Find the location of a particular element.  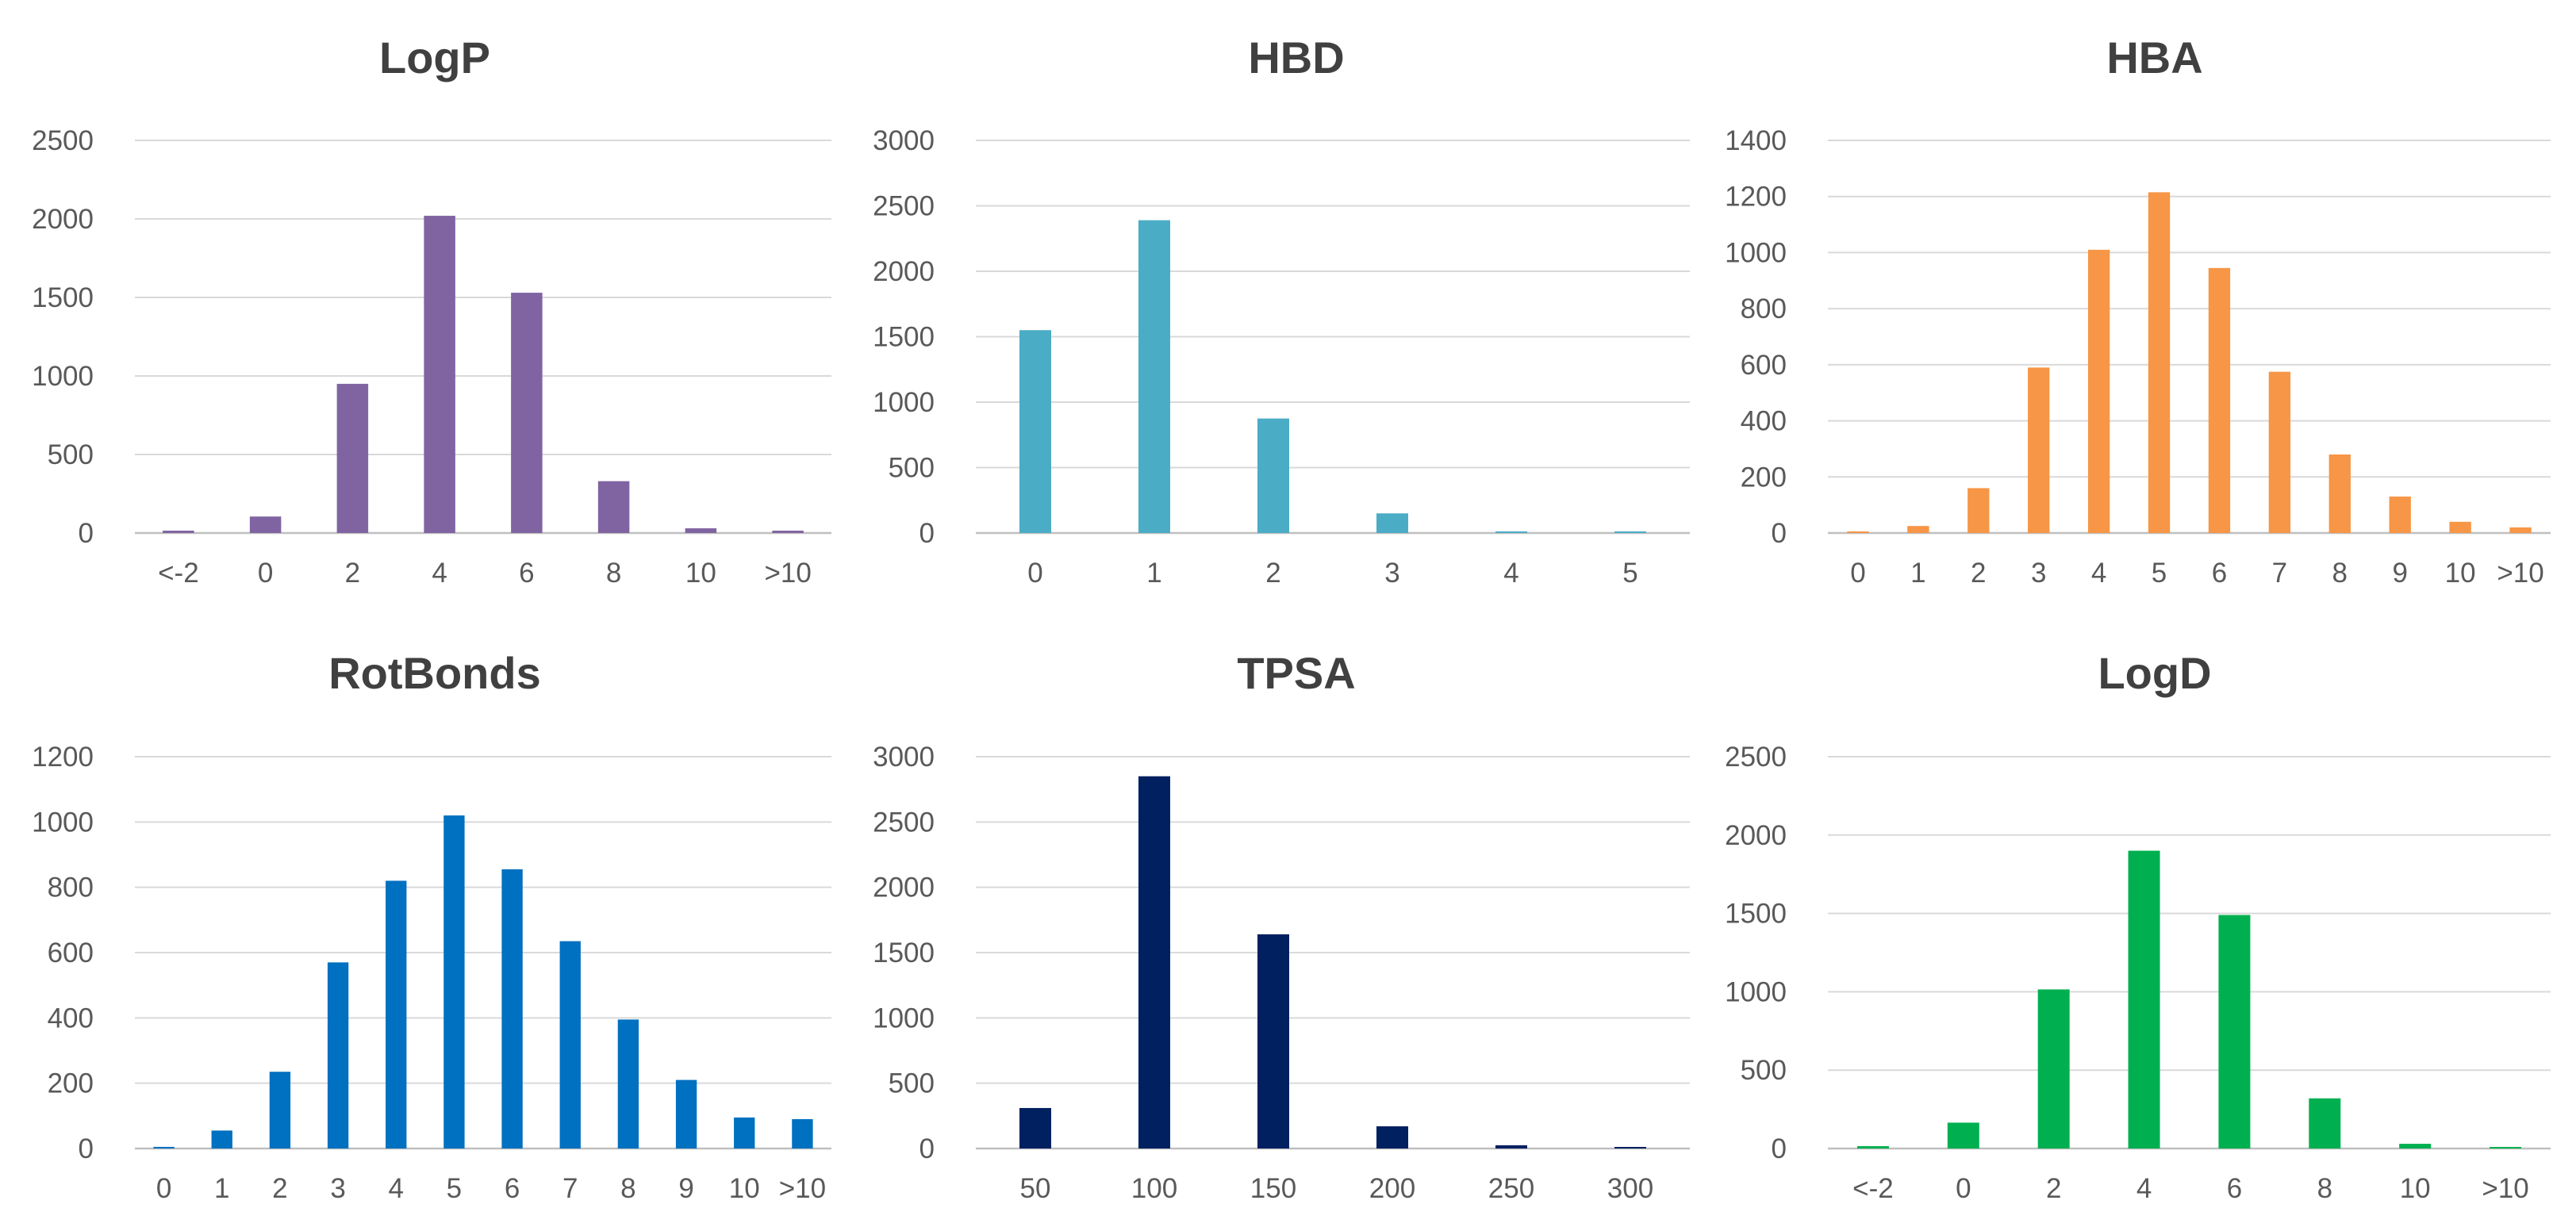

x-tick-label: 150 is located at coordinates (1273, 1188).